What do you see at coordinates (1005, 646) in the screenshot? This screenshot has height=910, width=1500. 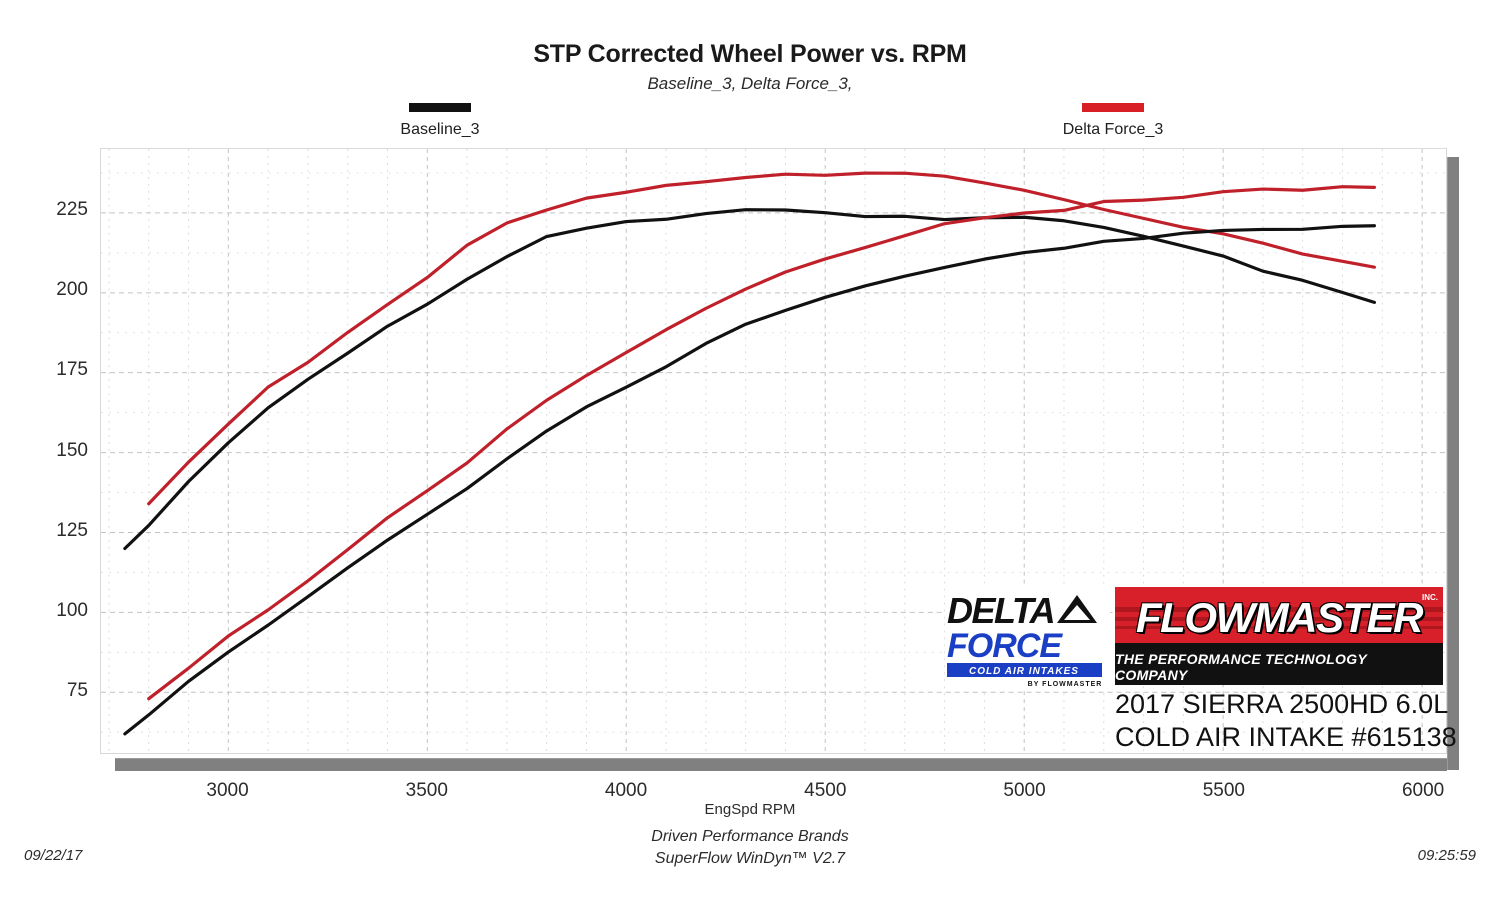 I see `force-word: FORCE` at bounding box center [1005, 646].